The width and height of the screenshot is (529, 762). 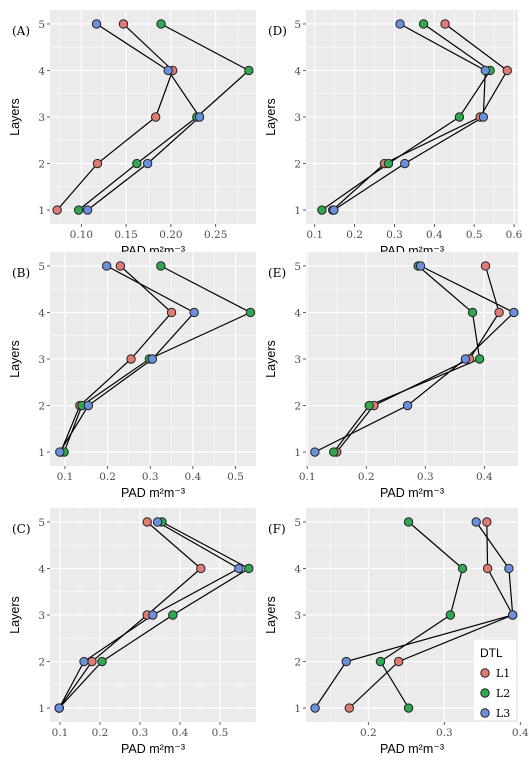 What do you see at coordinates (503, 693) in the screenshot?
I see `legend-label-l2: L2` at bounding box center [503, 693].